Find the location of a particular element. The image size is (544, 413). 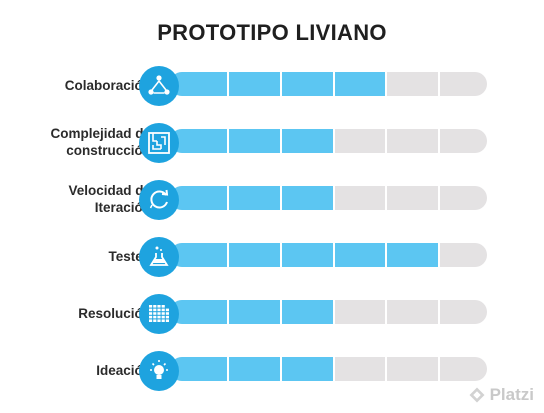

row-label-line: Complejidad de is located at coordinates (100, 133).